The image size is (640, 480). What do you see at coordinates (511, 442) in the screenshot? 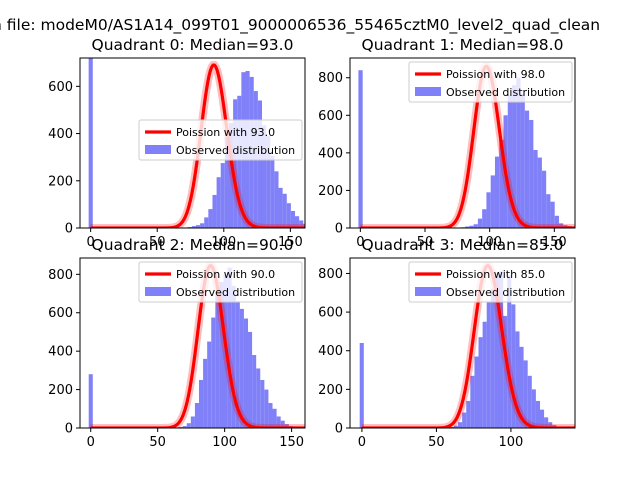
I see `quadrant-3-xtick-label: 100` at bounding box center [511, 442].